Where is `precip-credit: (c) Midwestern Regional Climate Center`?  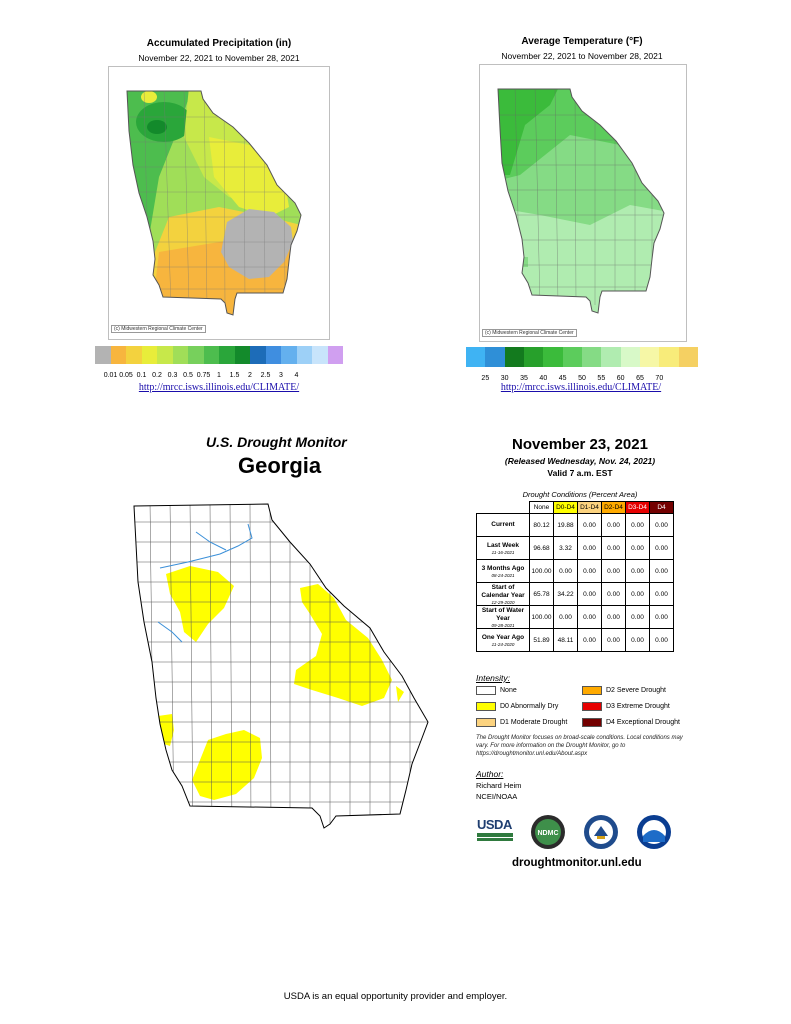
precip-credit: (c) Midwestern Regional Climate Center is located at coordinates (158, 329).